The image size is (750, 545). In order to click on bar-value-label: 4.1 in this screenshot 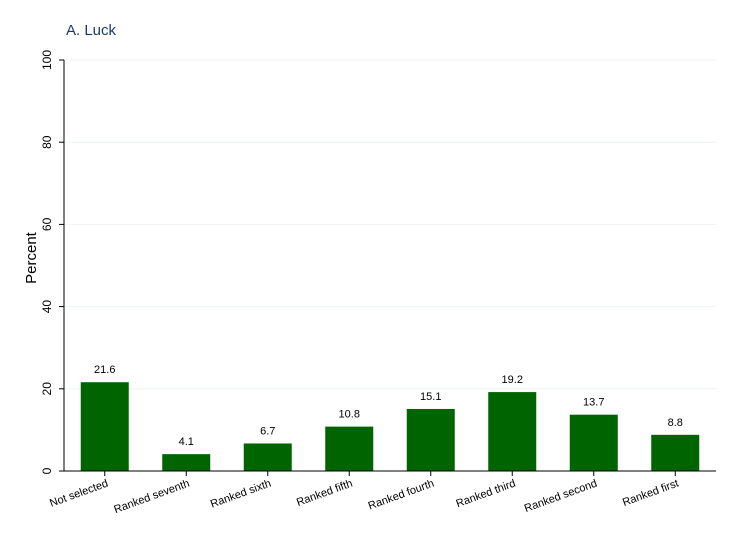, I will do `click(186, 442)`.